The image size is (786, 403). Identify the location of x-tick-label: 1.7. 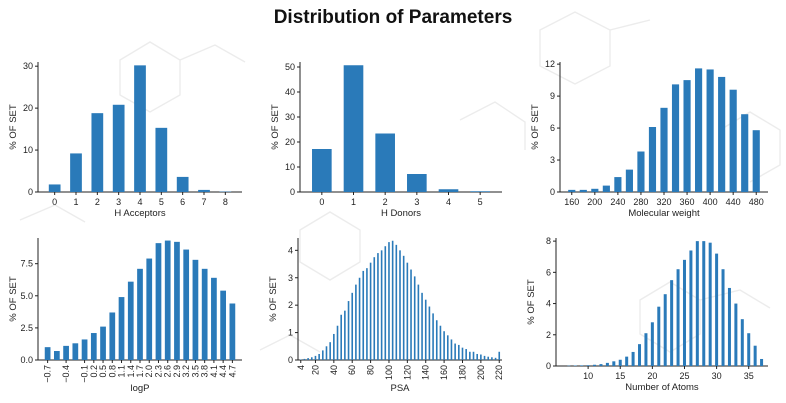
(140, 371).